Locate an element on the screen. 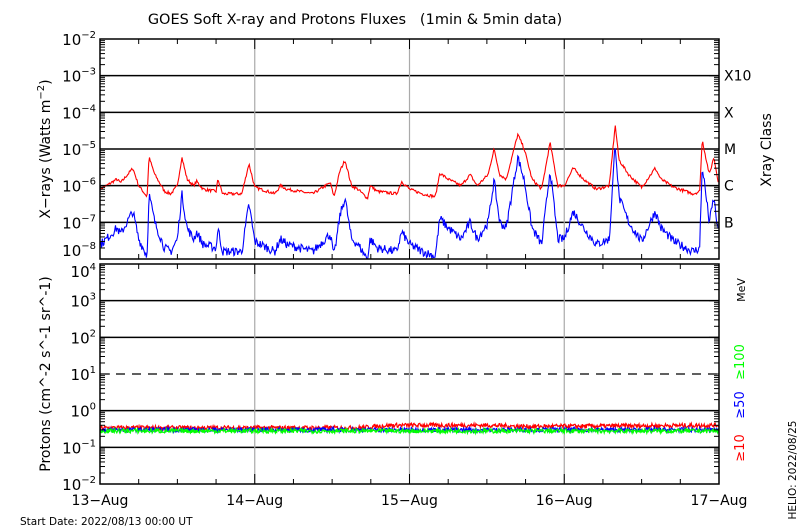 The image size is (800, 530). y-tick-label: 10⁻⁶ is located at coordinates (79, 186).